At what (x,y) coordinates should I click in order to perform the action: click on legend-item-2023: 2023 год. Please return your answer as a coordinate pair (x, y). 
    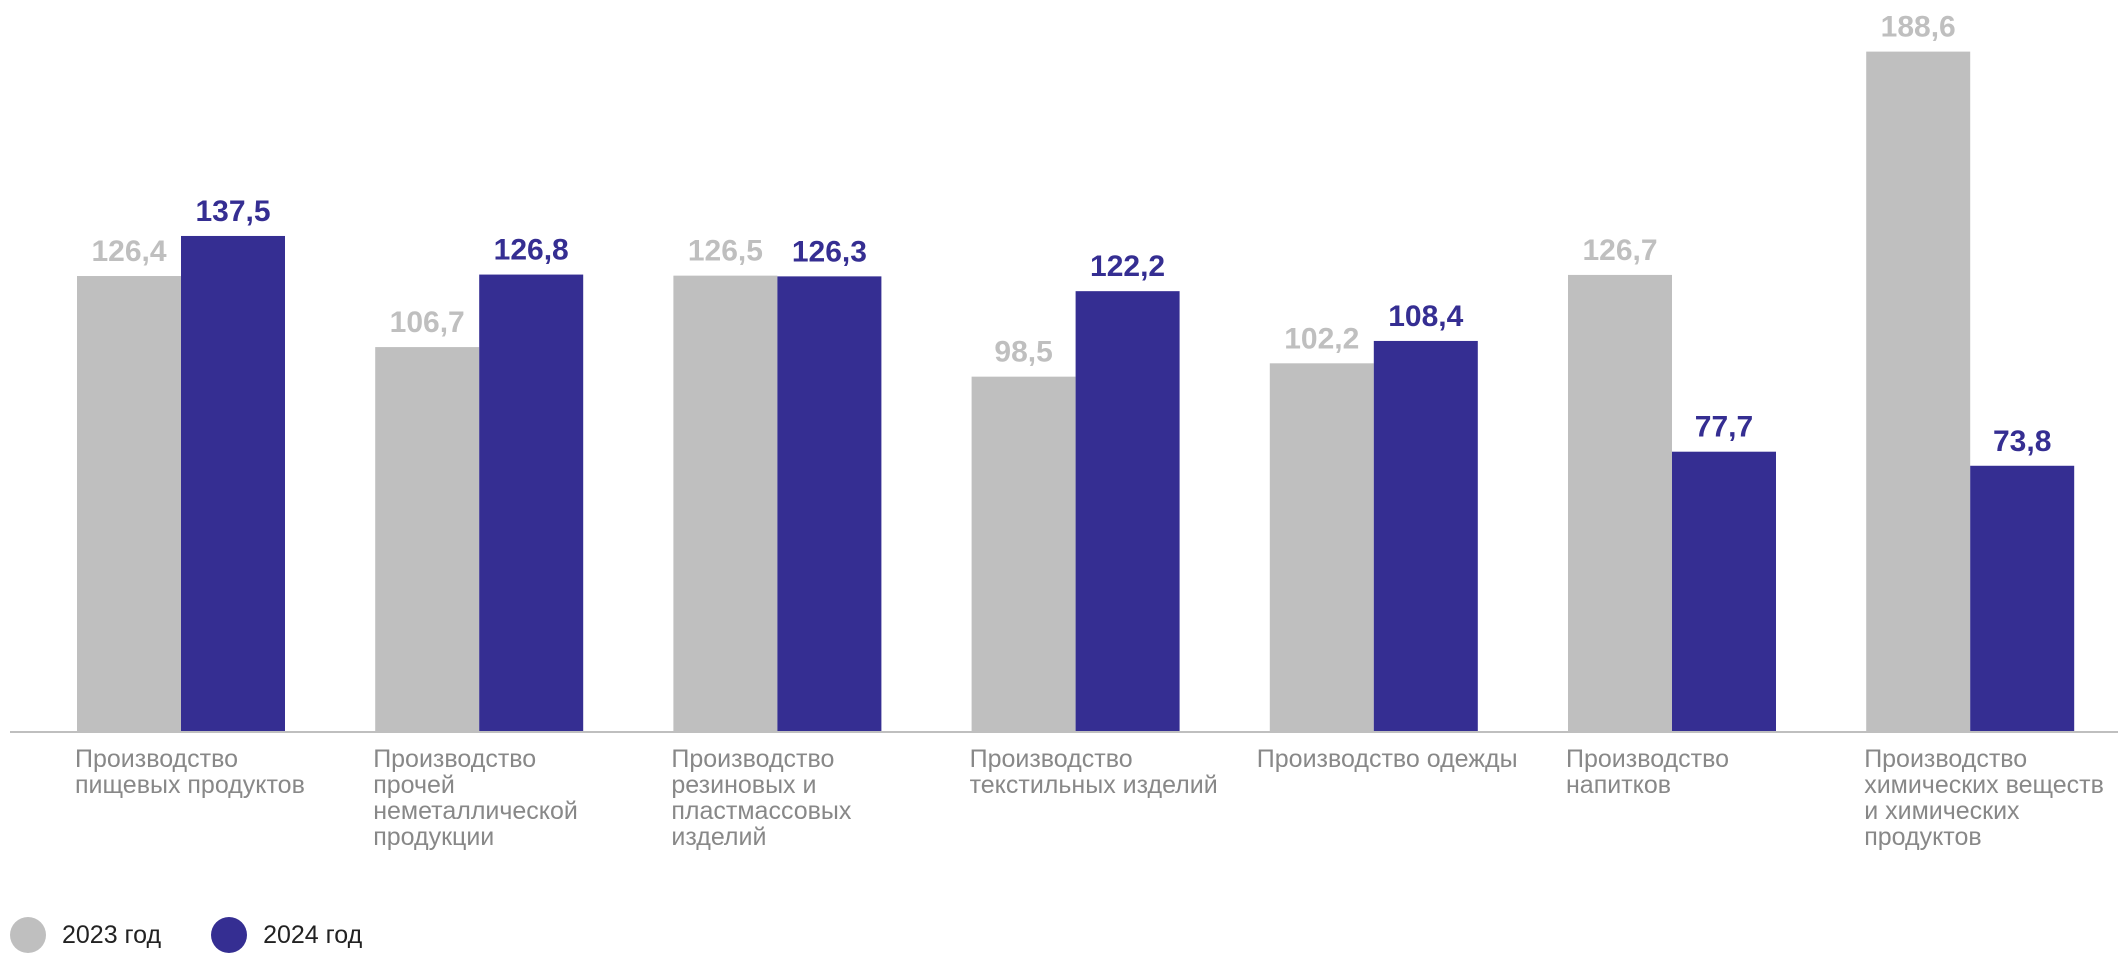
    Looking at the image, I should click on (85, 935).